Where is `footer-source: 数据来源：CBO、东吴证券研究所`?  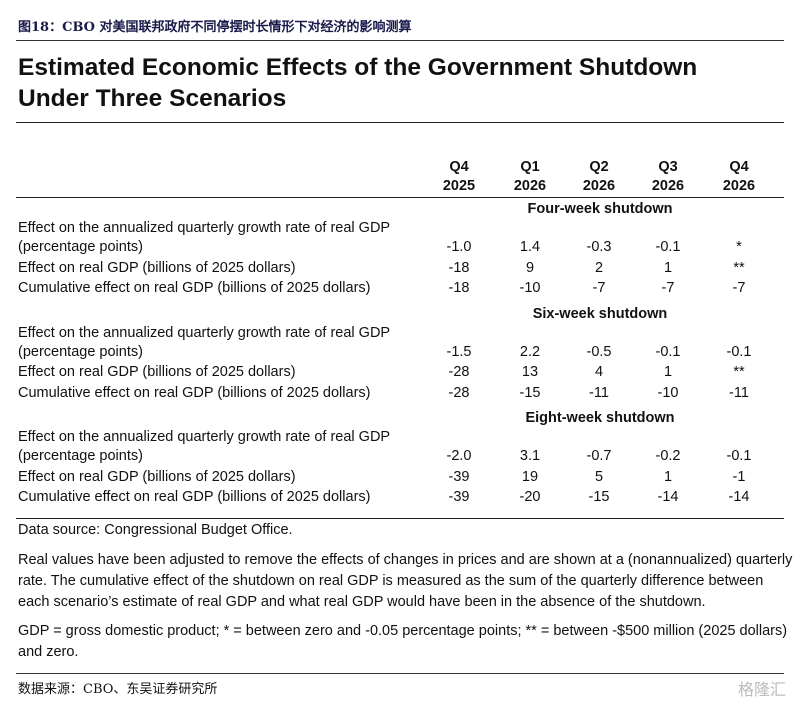
footer-source: 数据来源：CBO、东吴证券研究所 is located at coordinates (118, 689).